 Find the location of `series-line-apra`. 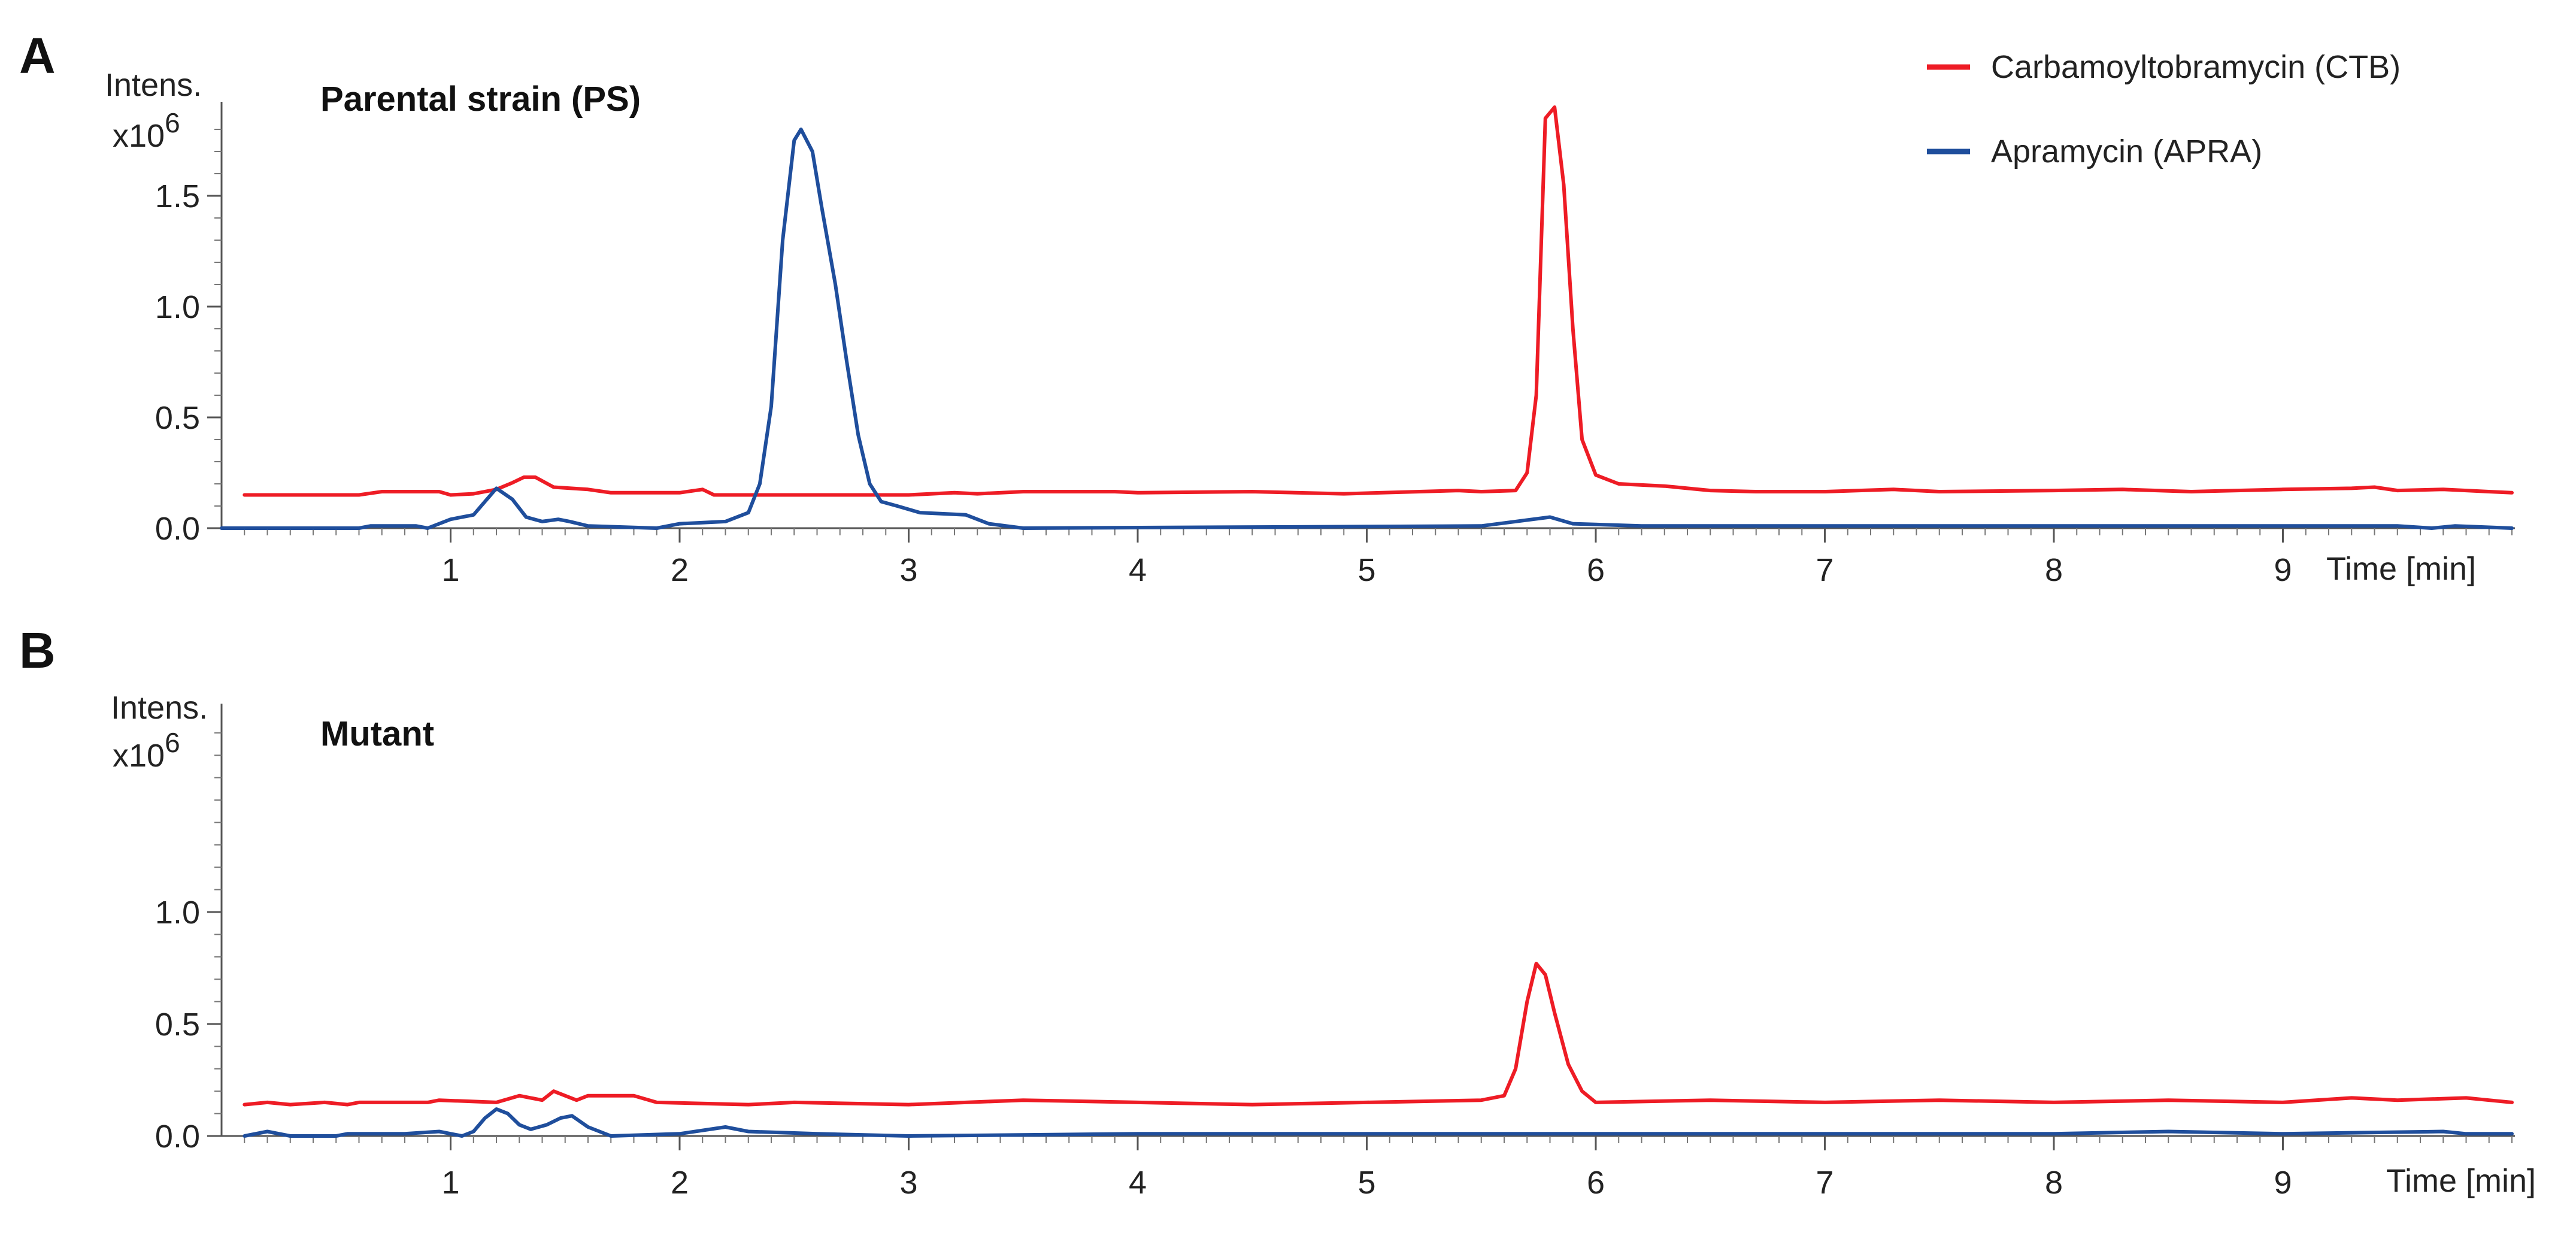

series-line-apra is located at coordinates (1378, 1122).